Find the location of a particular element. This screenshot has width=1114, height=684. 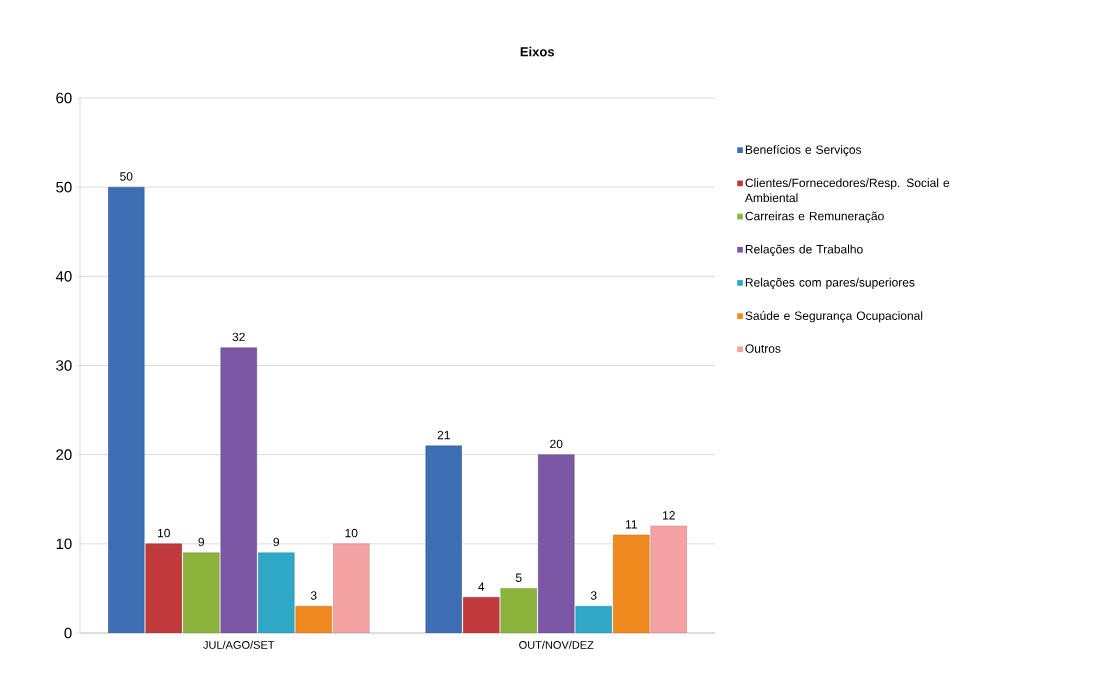

legend-label: Benefícios e Serviços is located at coordinates (803, 150).